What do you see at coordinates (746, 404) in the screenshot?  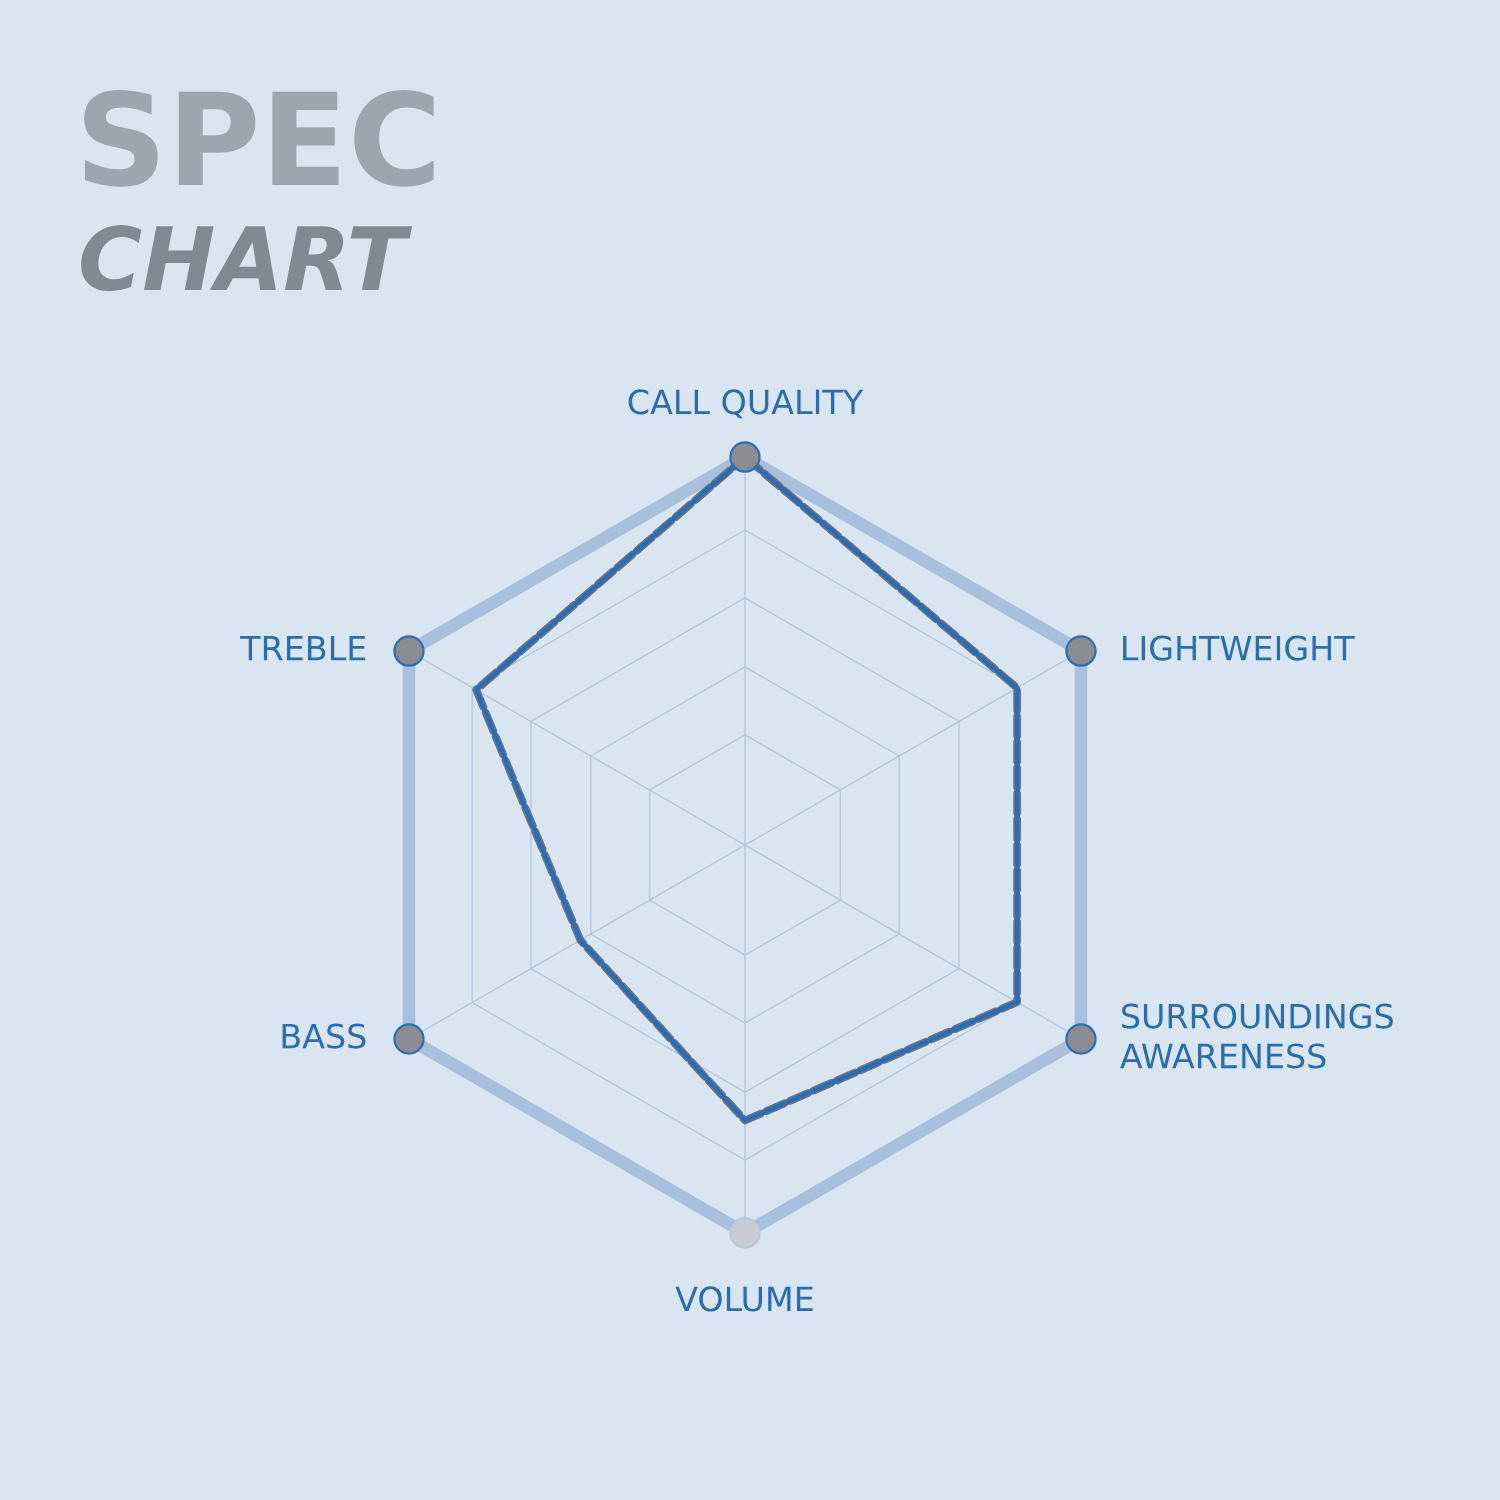 I see `spoke-label: CALL QUALITY` at bounding box center [746, 404].